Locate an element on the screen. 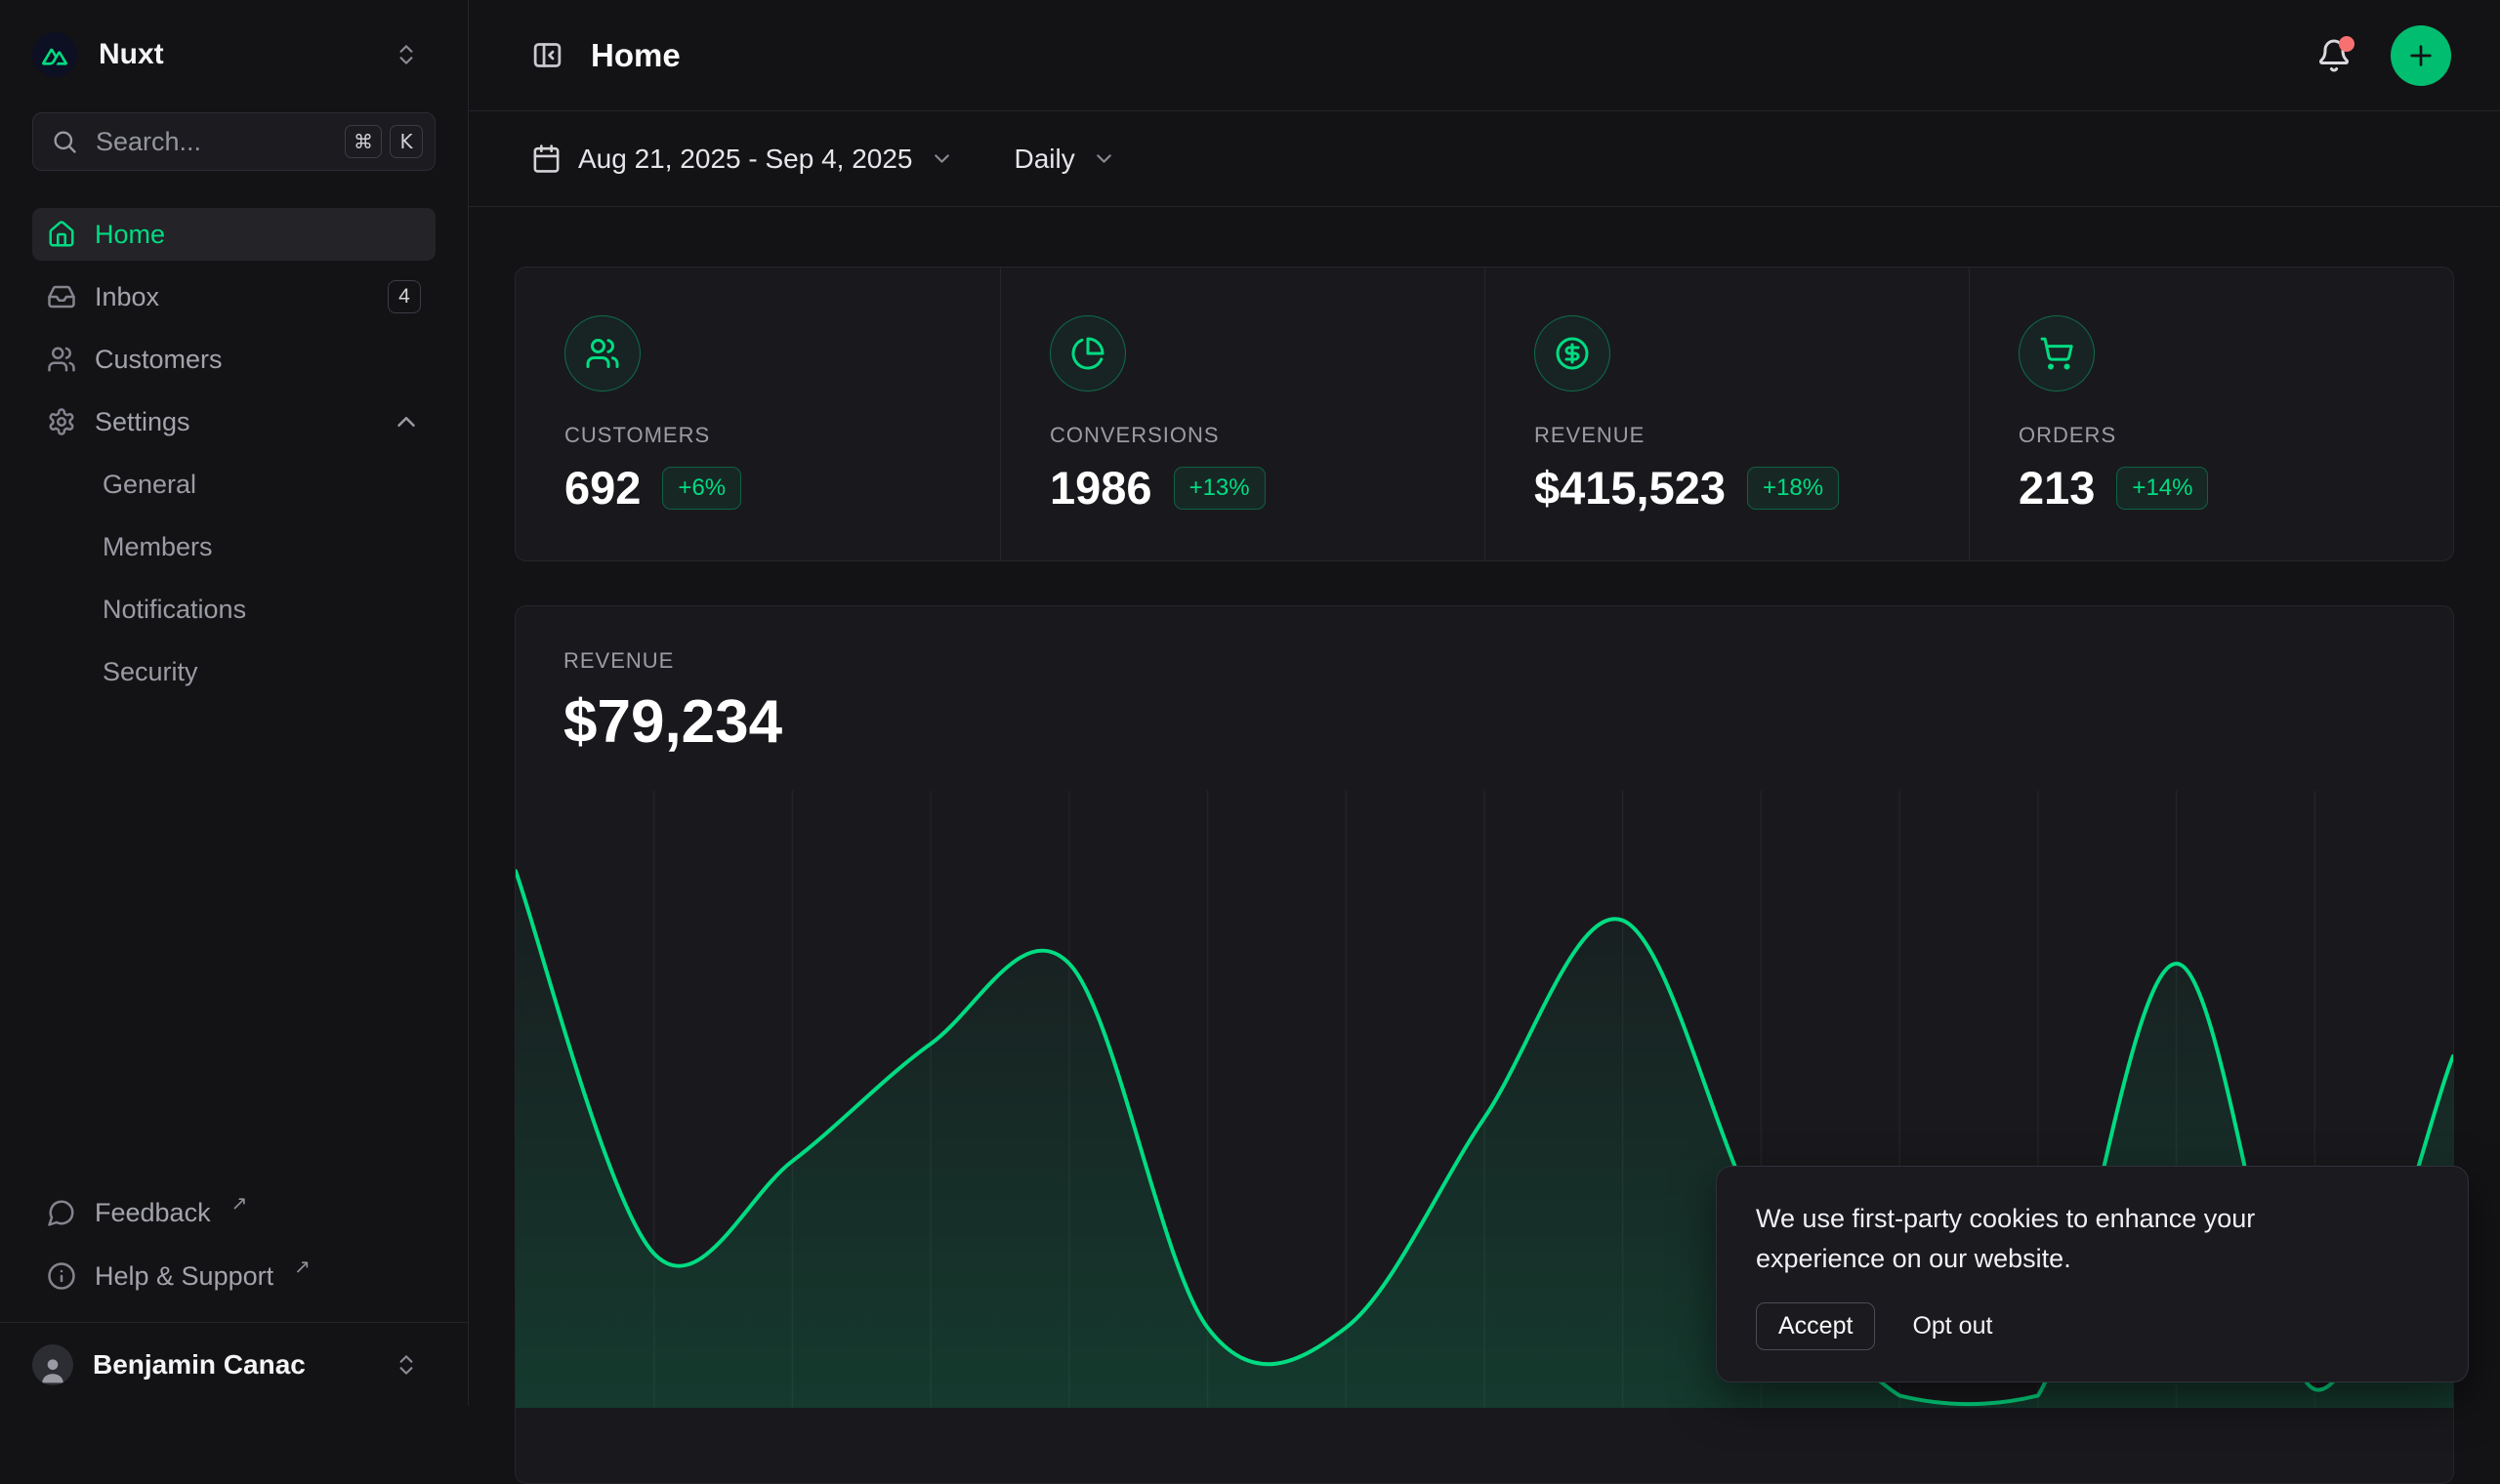 The image size is (2500, 1484). user-menu: Benjamin Canac is located at coordinates (234, 1364).